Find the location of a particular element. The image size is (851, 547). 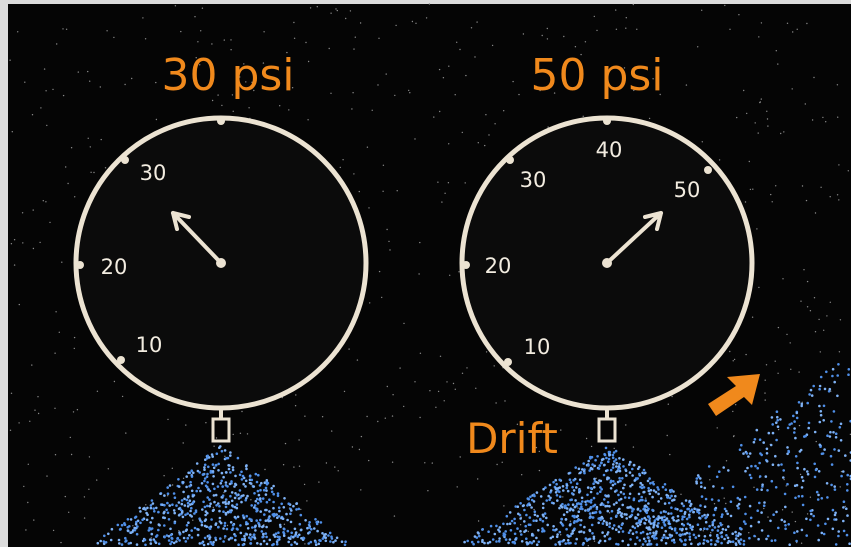

nozzle is located at coordinates (607, 430).